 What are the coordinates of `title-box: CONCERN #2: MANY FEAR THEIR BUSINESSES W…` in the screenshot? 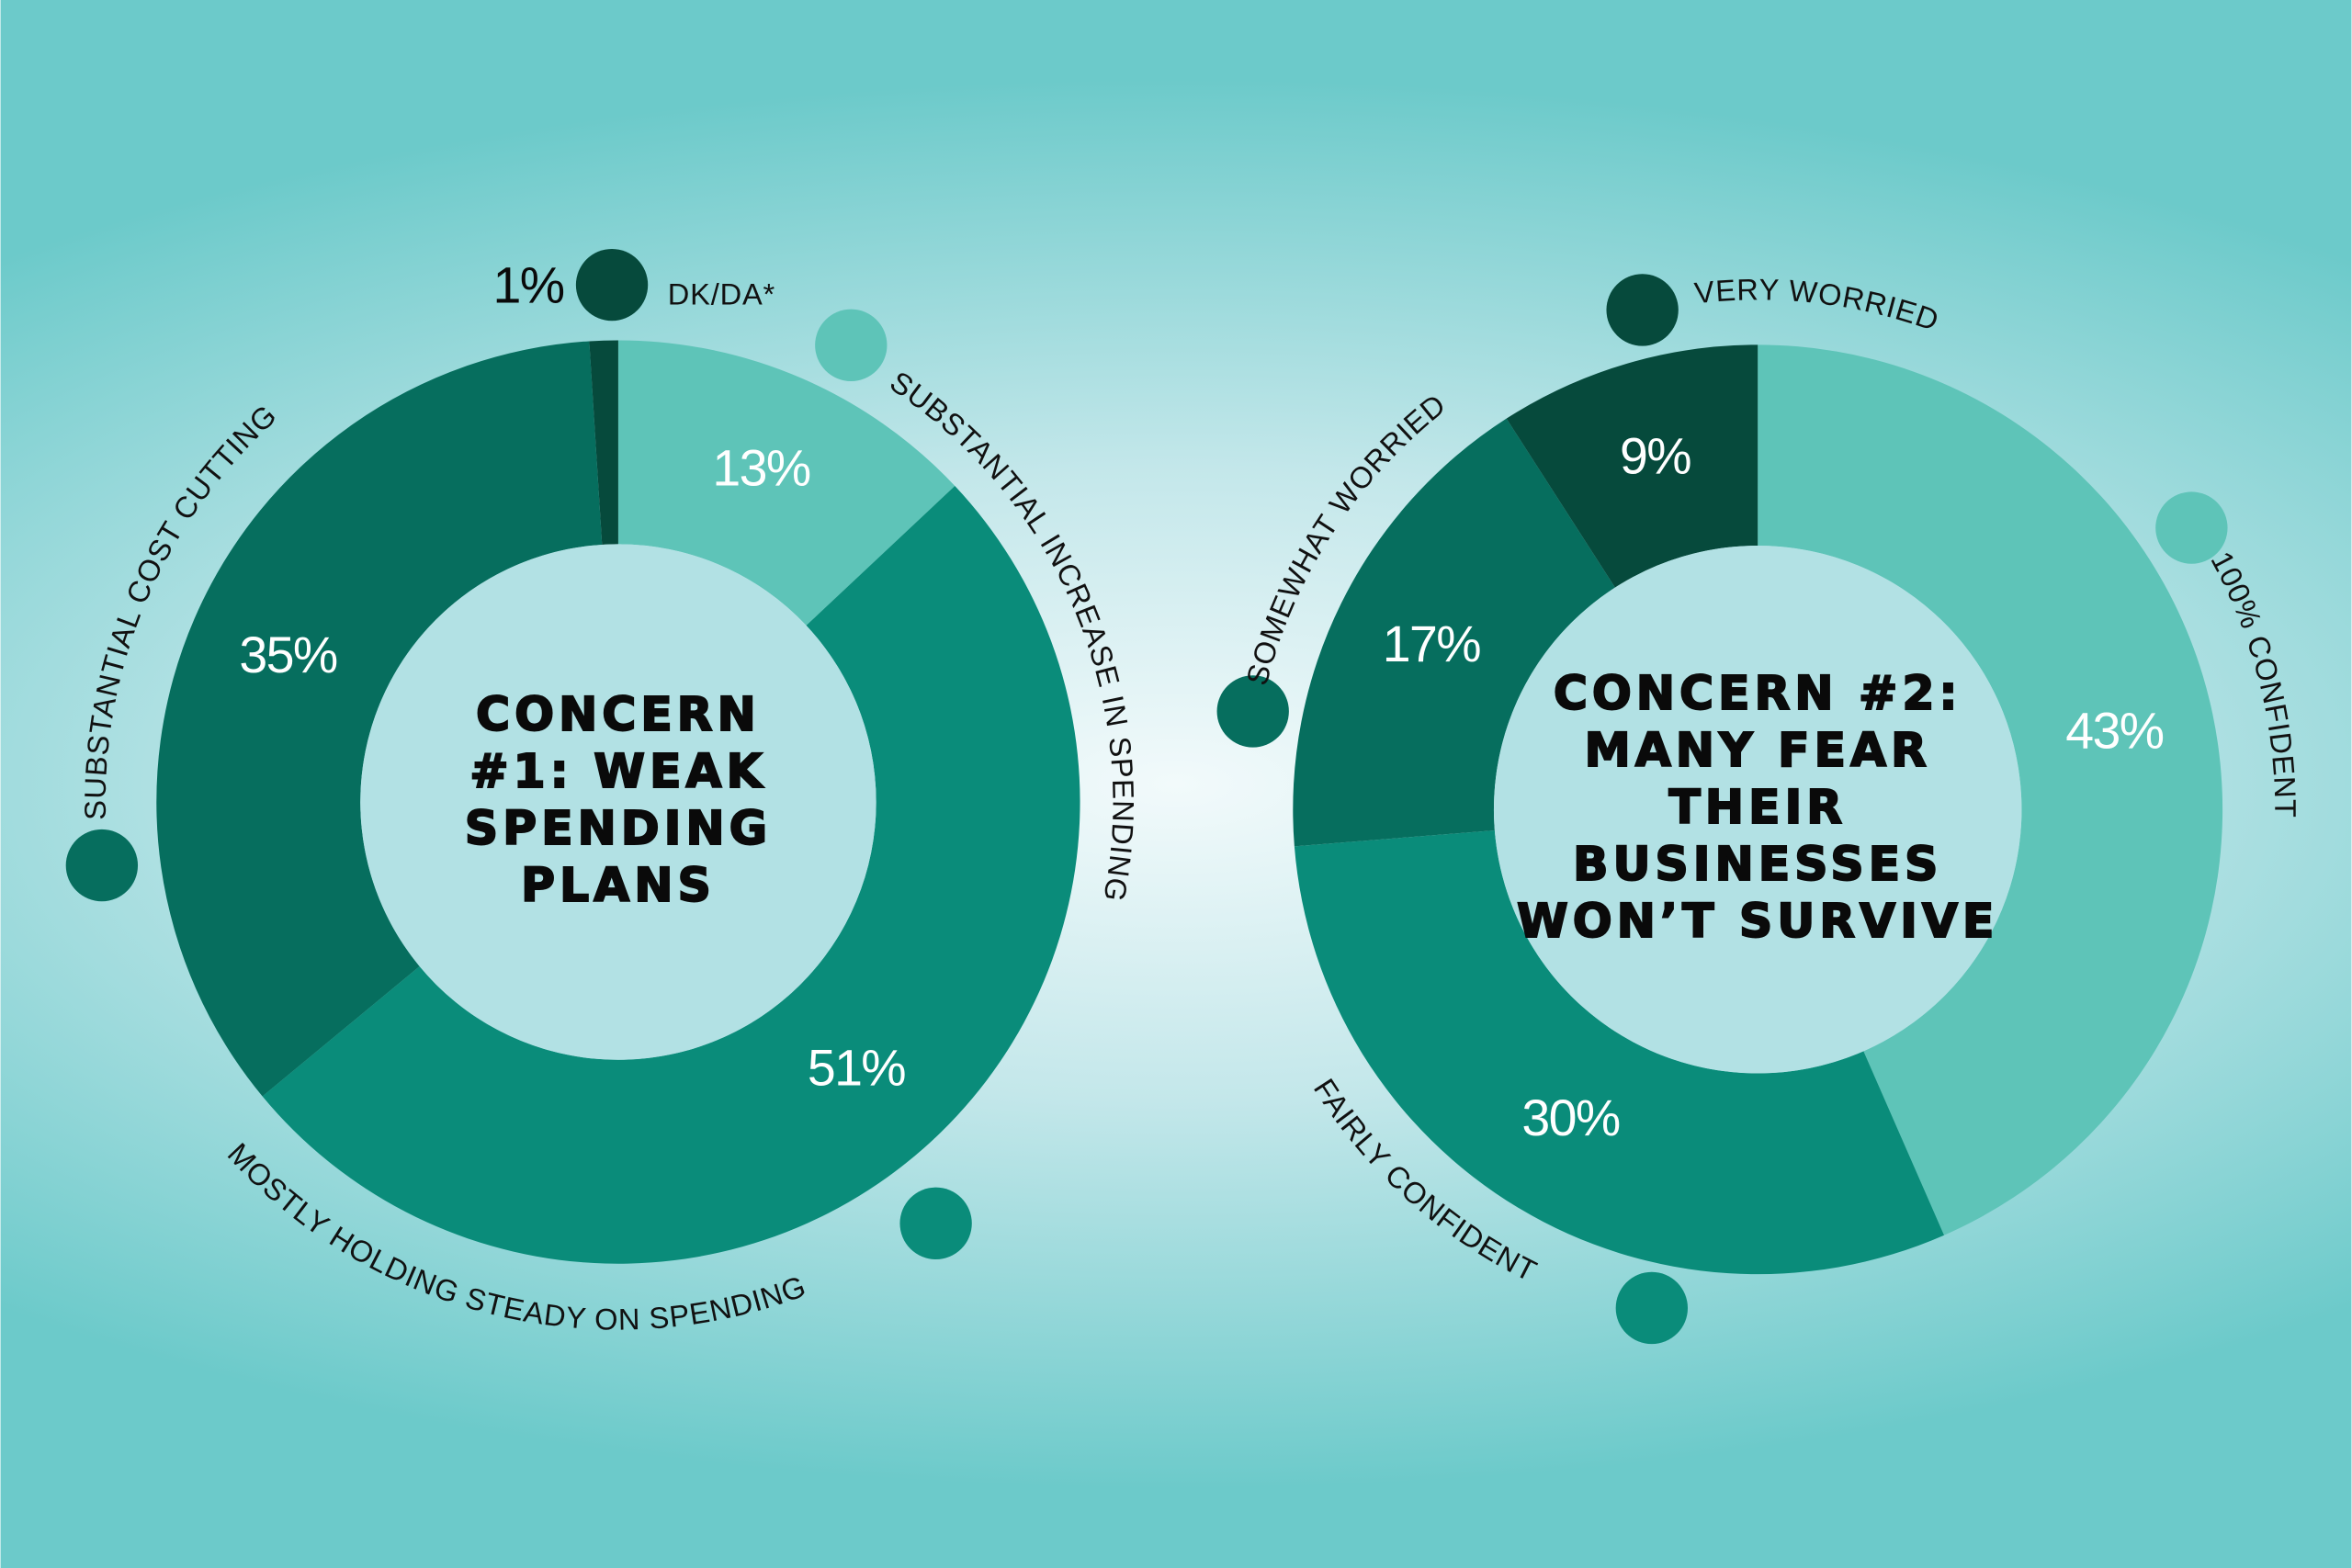 It's located at (1758, 808).